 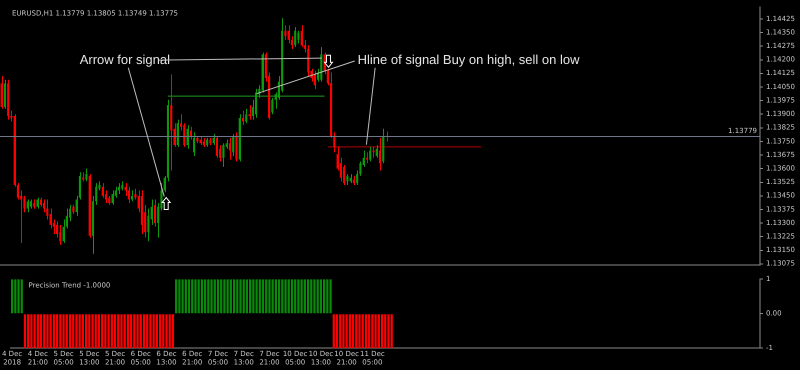 What do you see at coordinates (125, 60) in the screenshot?
I see `annotation: Arrow for signal` at bounding box center [125, 60].